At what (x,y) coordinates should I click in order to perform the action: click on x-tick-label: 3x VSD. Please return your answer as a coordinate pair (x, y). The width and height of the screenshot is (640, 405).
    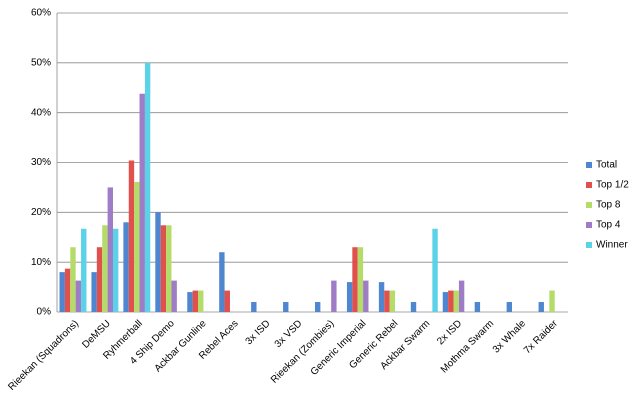
    Looking at the image, I should click on (289, 334).